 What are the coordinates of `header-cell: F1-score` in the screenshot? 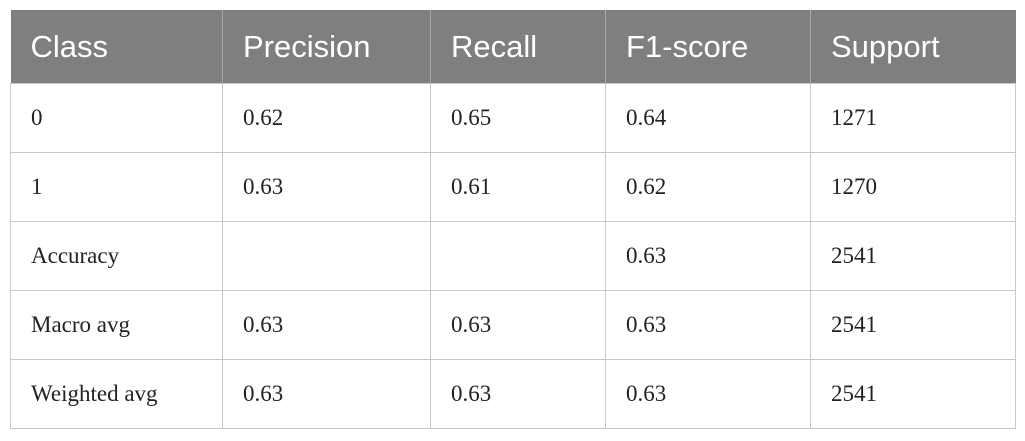 It's located at (708, 47).